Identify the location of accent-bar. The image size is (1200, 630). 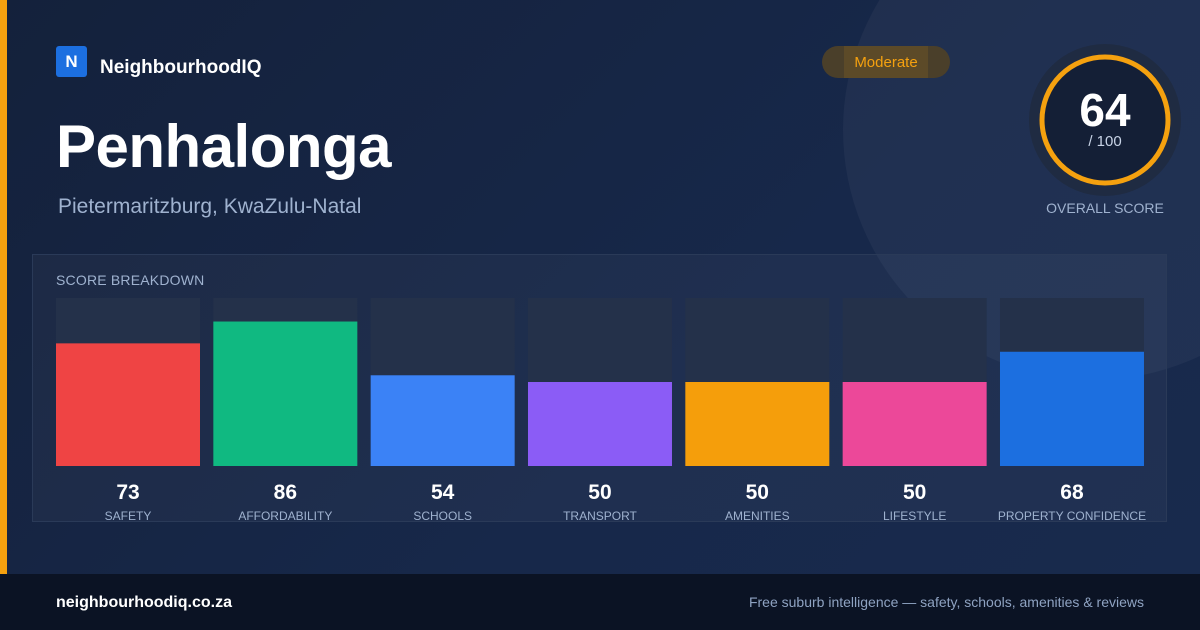
(3, 287).